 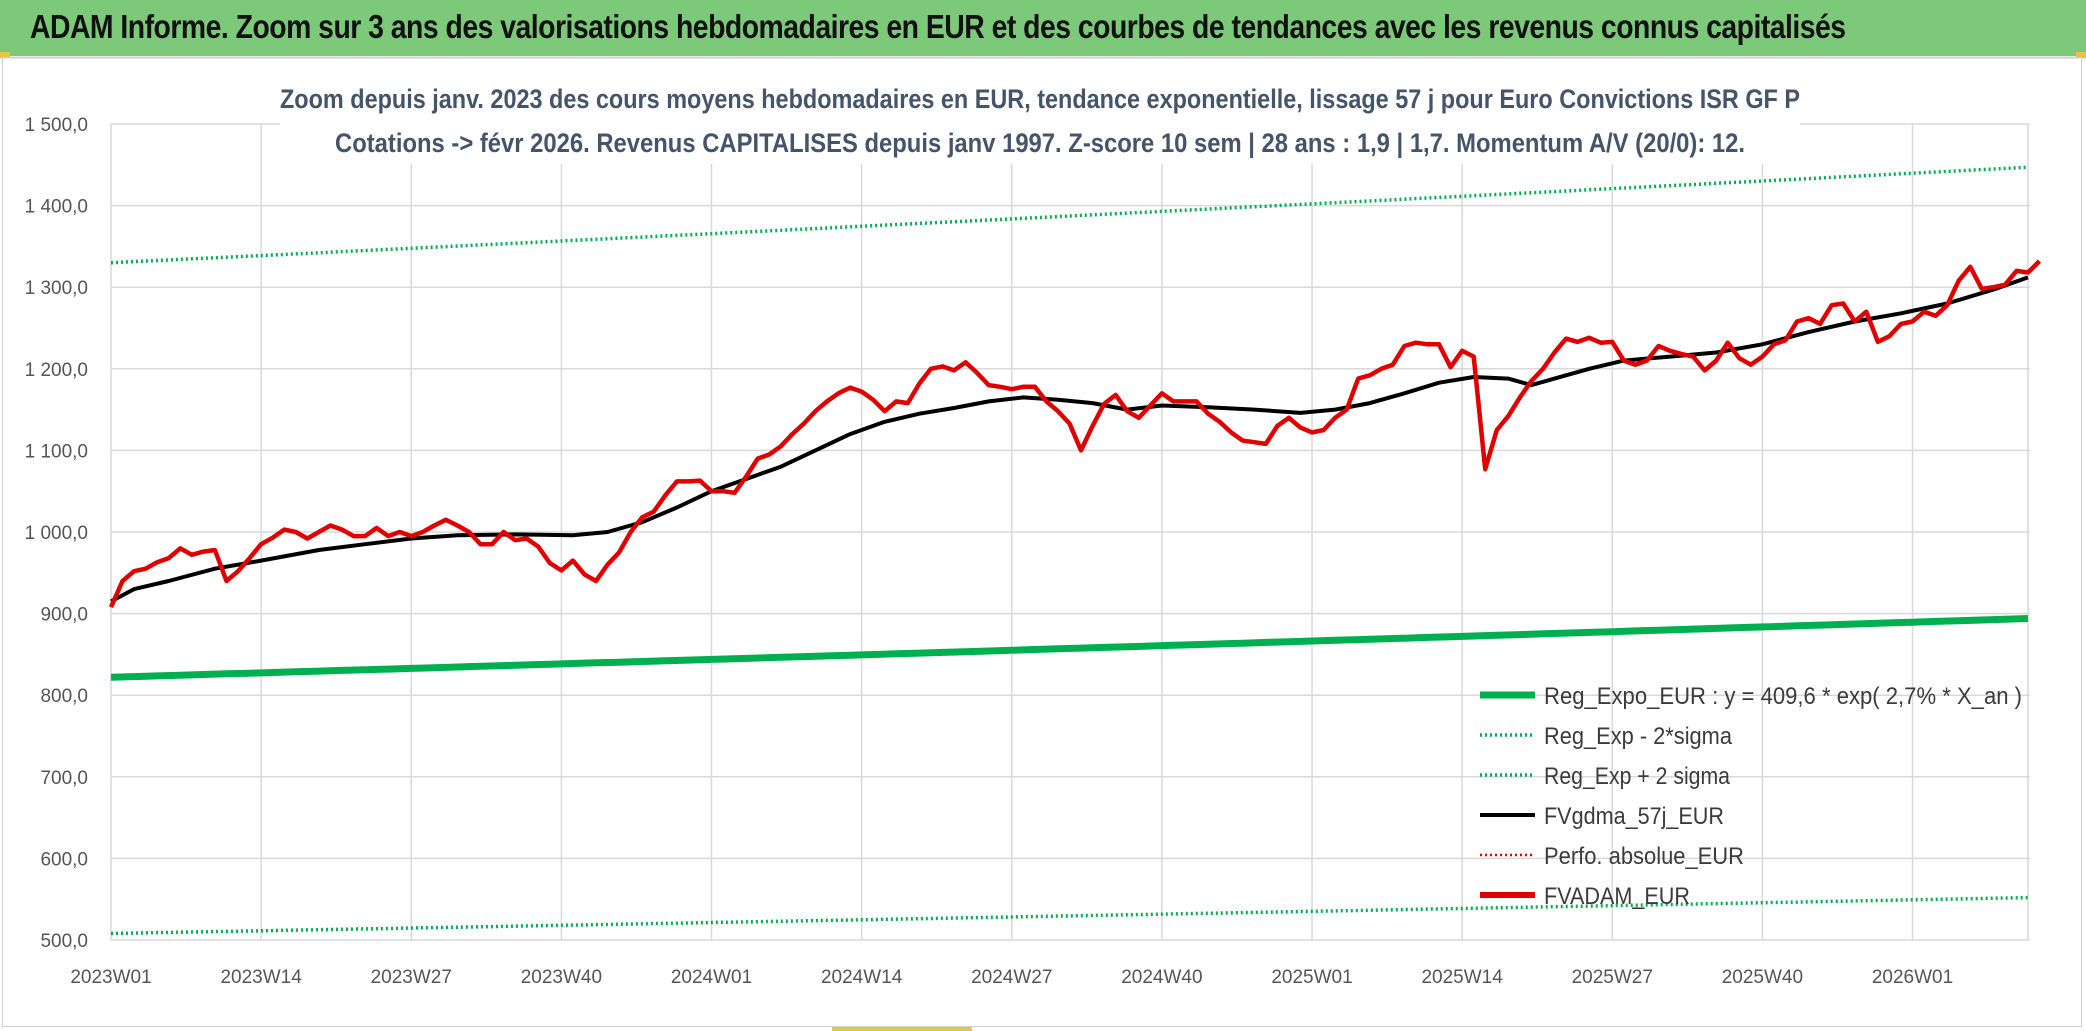 I want to click on series-reg-expo, so click(x=1069, y=648).